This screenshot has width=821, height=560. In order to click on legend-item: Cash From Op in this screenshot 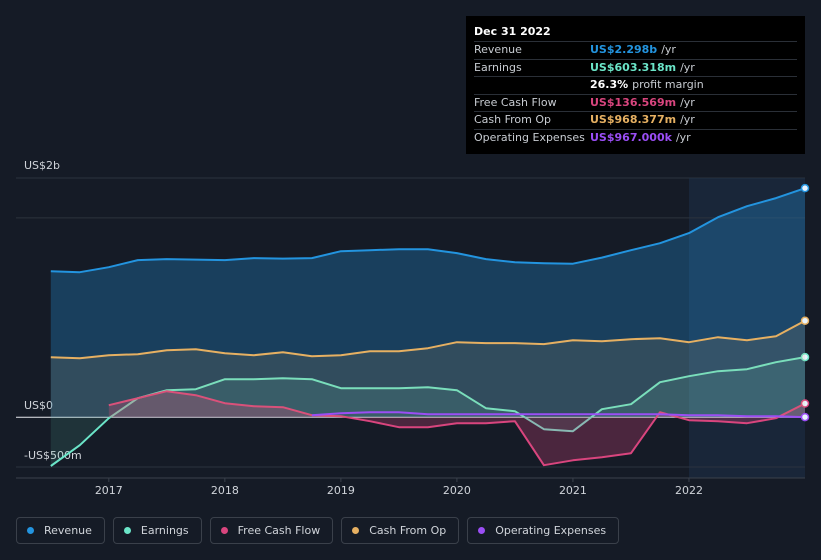, I will do `click(400, 530)`.